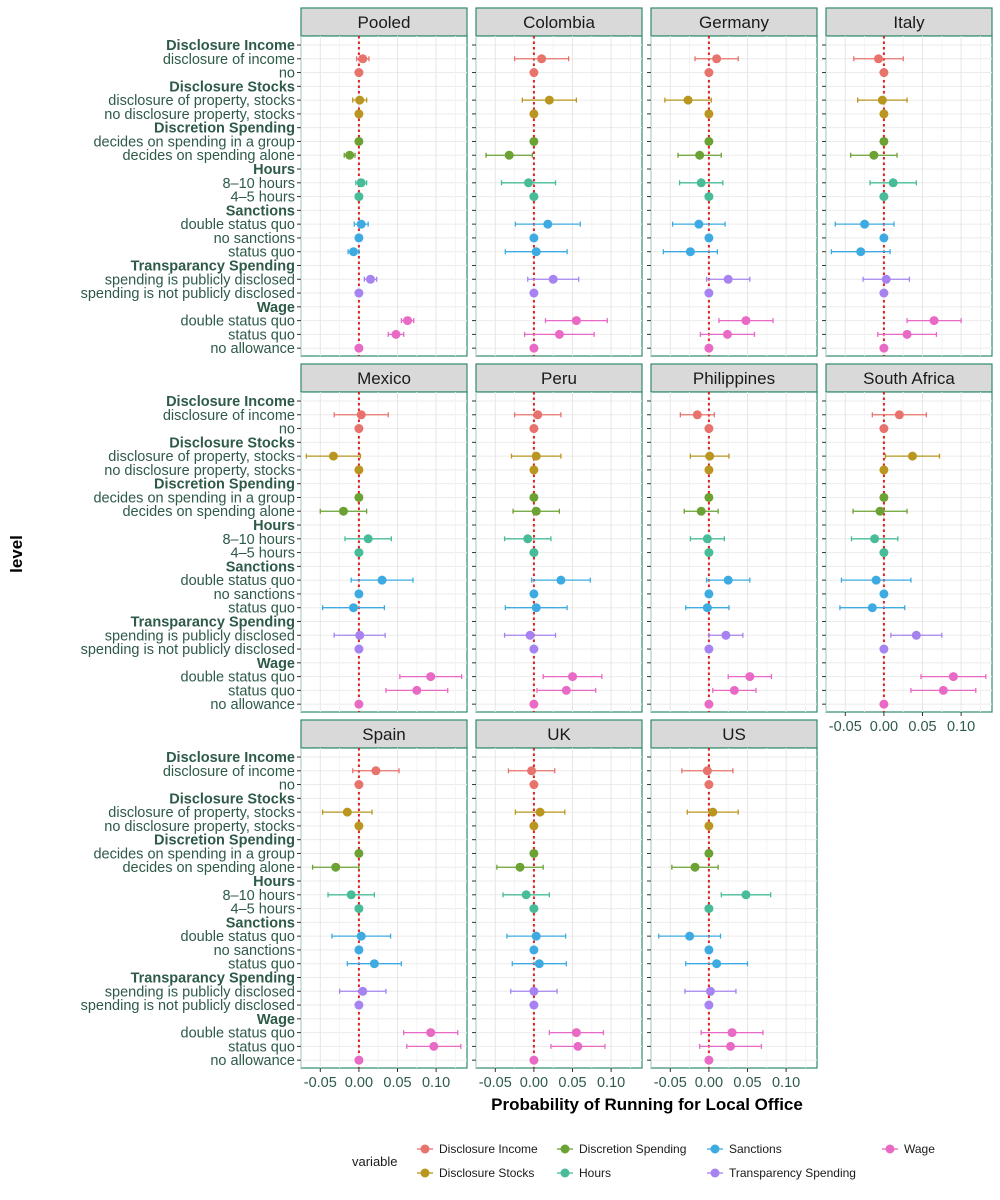  What do you see at coordinates (559, 908) in the screenshot?
I see `facet-panel-uk` at bounding box center [559, 908].